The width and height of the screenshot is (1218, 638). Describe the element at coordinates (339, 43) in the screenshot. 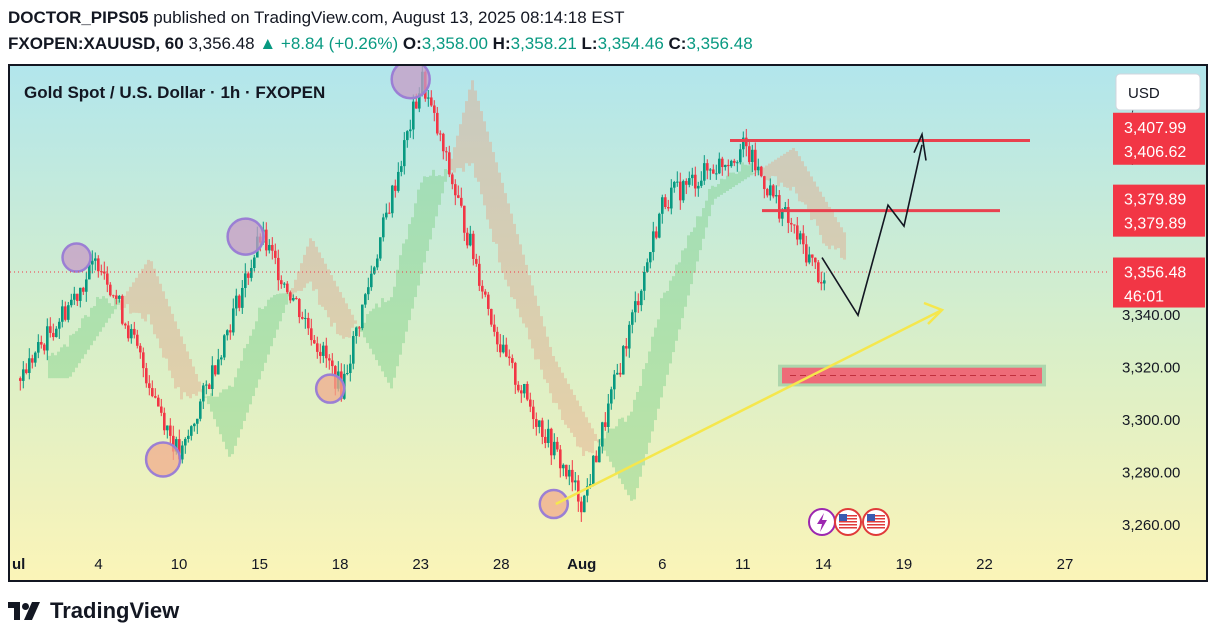

I see `price-change: +8.84 (+0.26%)` at that location.